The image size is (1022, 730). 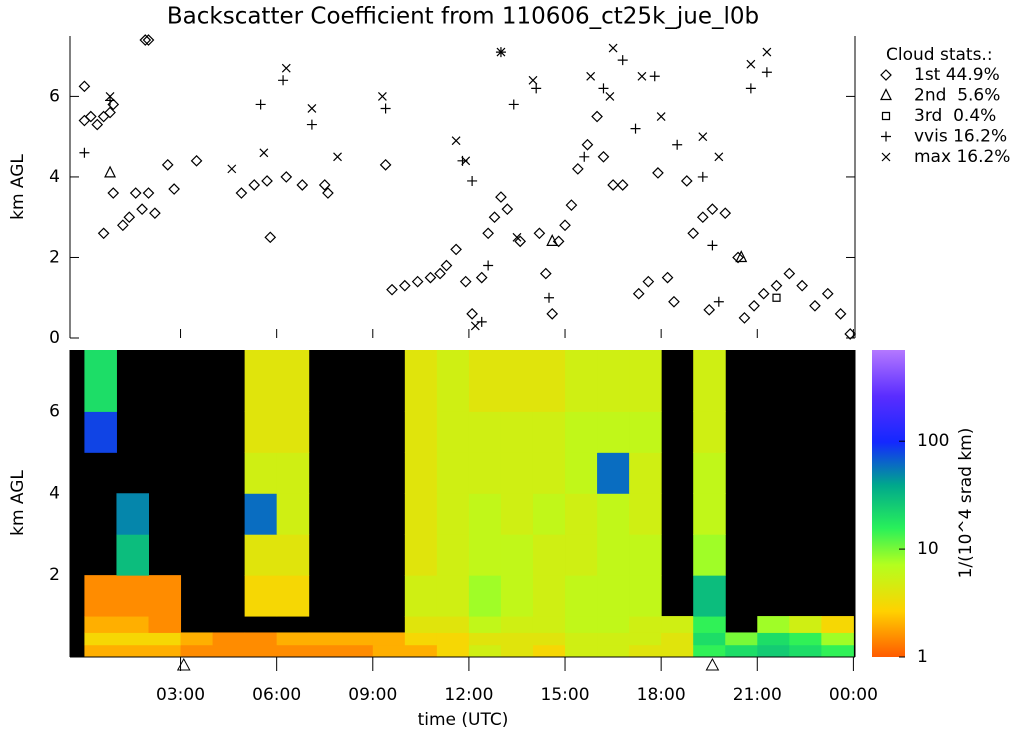 I want to click on x-tick-label: 03:00, so click(x=180, y=695).